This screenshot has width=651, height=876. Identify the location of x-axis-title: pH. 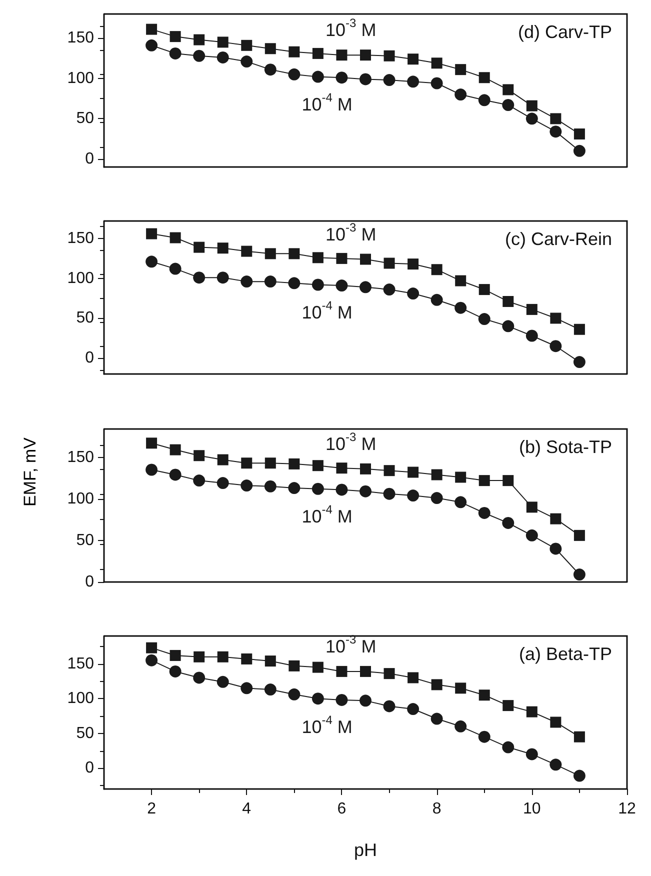
(366, 850).